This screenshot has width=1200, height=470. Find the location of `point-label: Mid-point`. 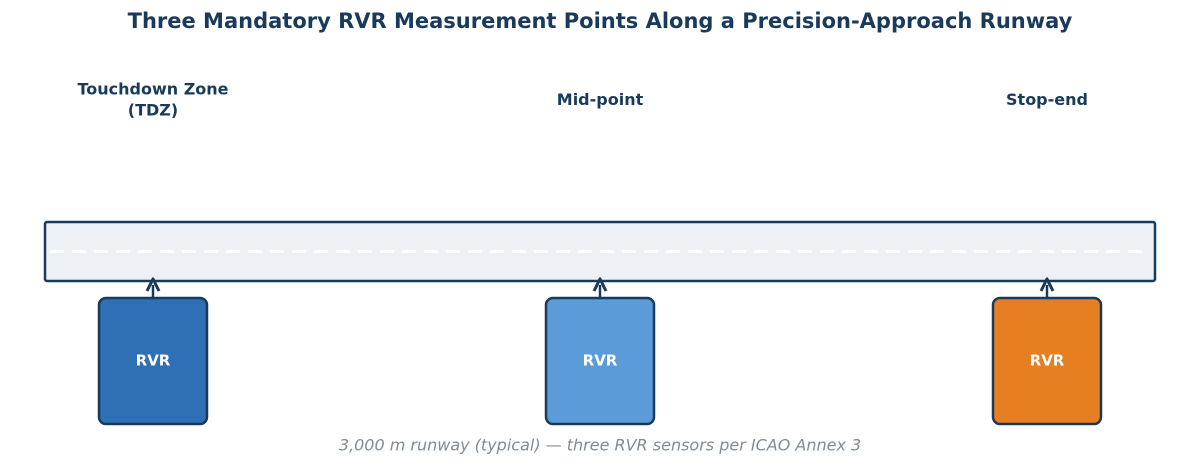

point-label: Mid-point is located at coordinates (600, 99).